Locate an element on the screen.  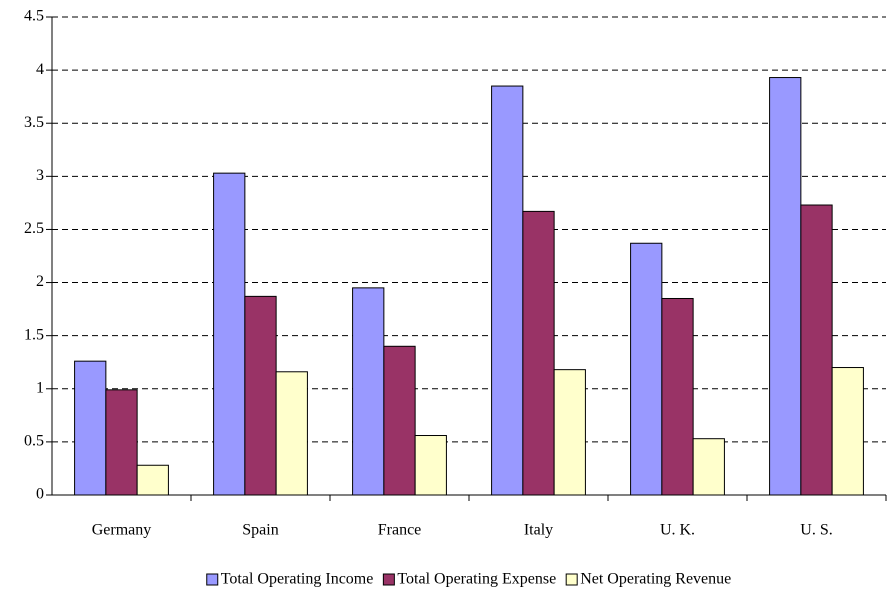
y-tick-label: 0.5 is located at coordinates (34, 441).